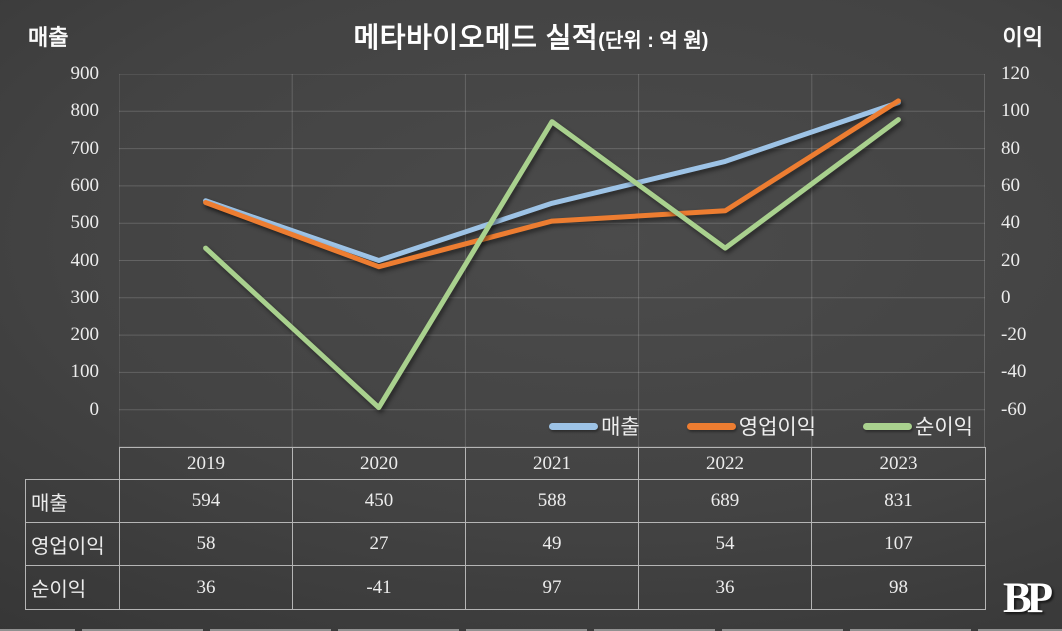 Image resolution: width=1062 pixels, height=631 pixels. What do you see at coordinates (552, 501) in the screenshot?
I see `value-cell: 588` at bounding box center [552, 501].